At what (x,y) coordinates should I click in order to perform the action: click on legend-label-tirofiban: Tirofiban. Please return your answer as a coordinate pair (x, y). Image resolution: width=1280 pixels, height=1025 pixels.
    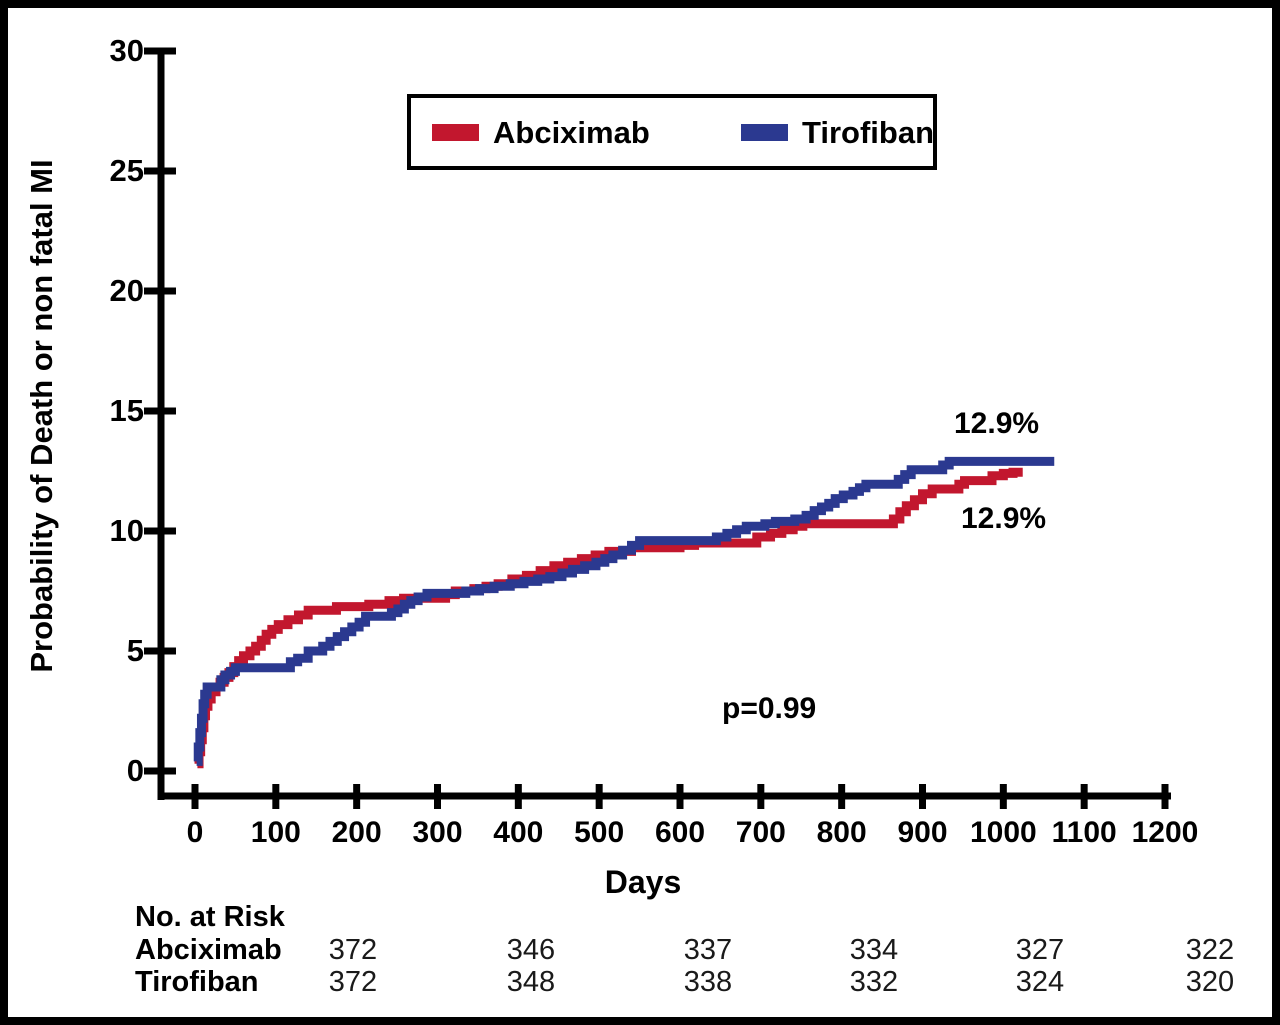
    Looking at the image, I should click on (868, 132).